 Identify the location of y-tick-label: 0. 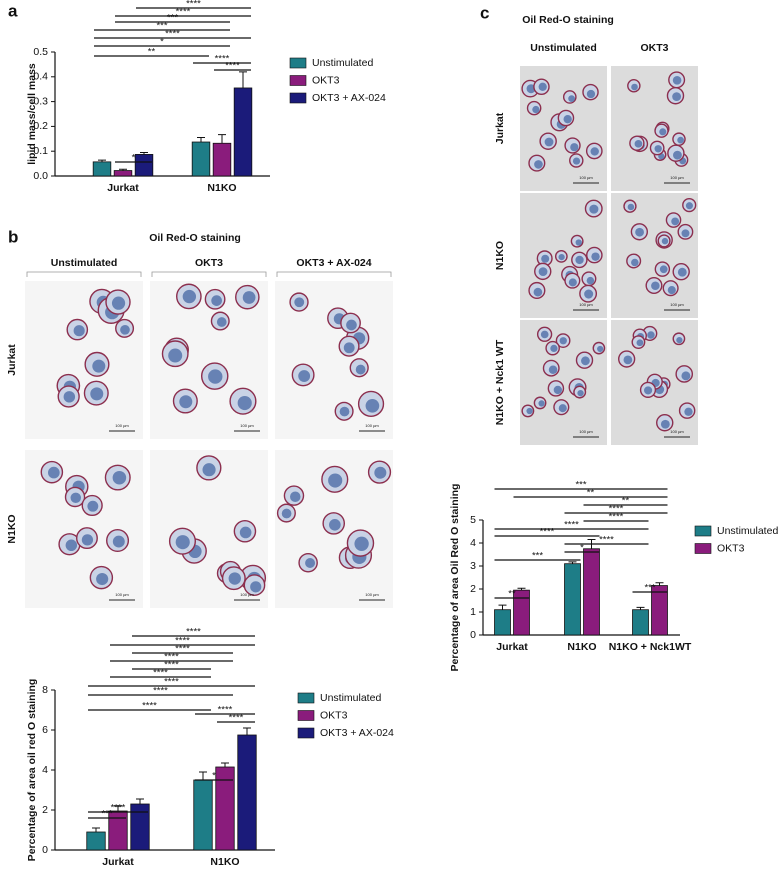
(473, 635).